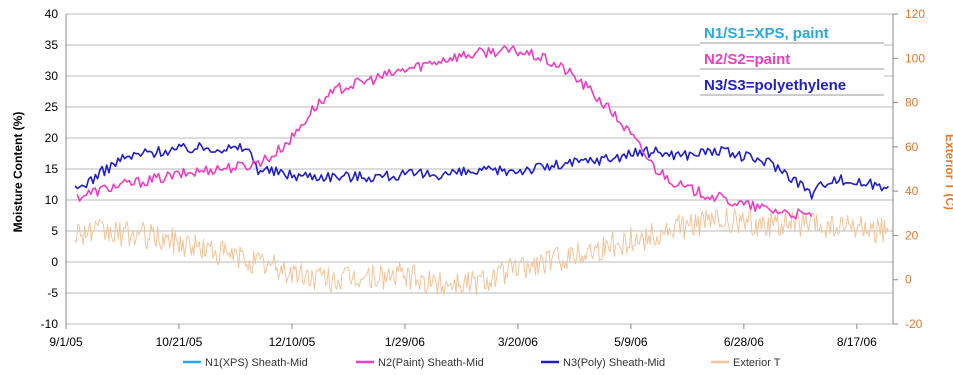  What do you see at coordinates (614, 363) in the screenshot?
I see `legend-label: N3(Poly) Sheath-Mid` at bounding box center [614, 363].